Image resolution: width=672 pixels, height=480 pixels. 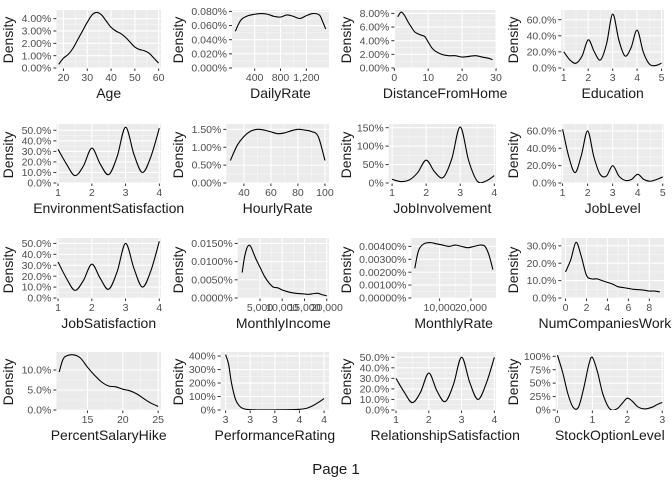 What do you see at coordinates (306, 78) in the screenshot?
I see `x-tick-label: 1,200` at bounding box center [306, 78].